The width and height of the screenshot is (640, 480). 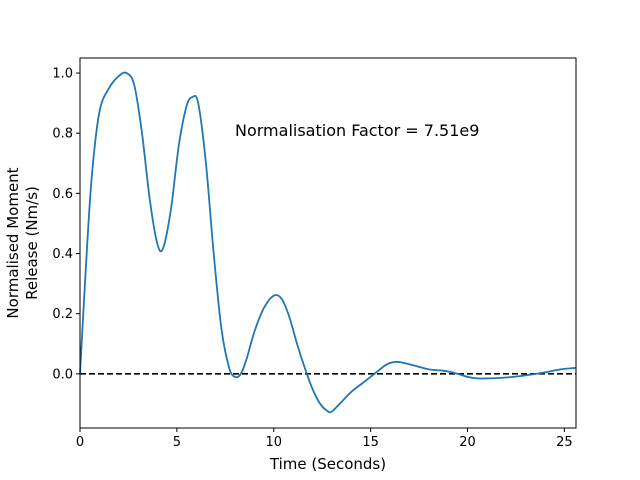 I want to click on x-tick-label: 0, so click(x=80, y=442).